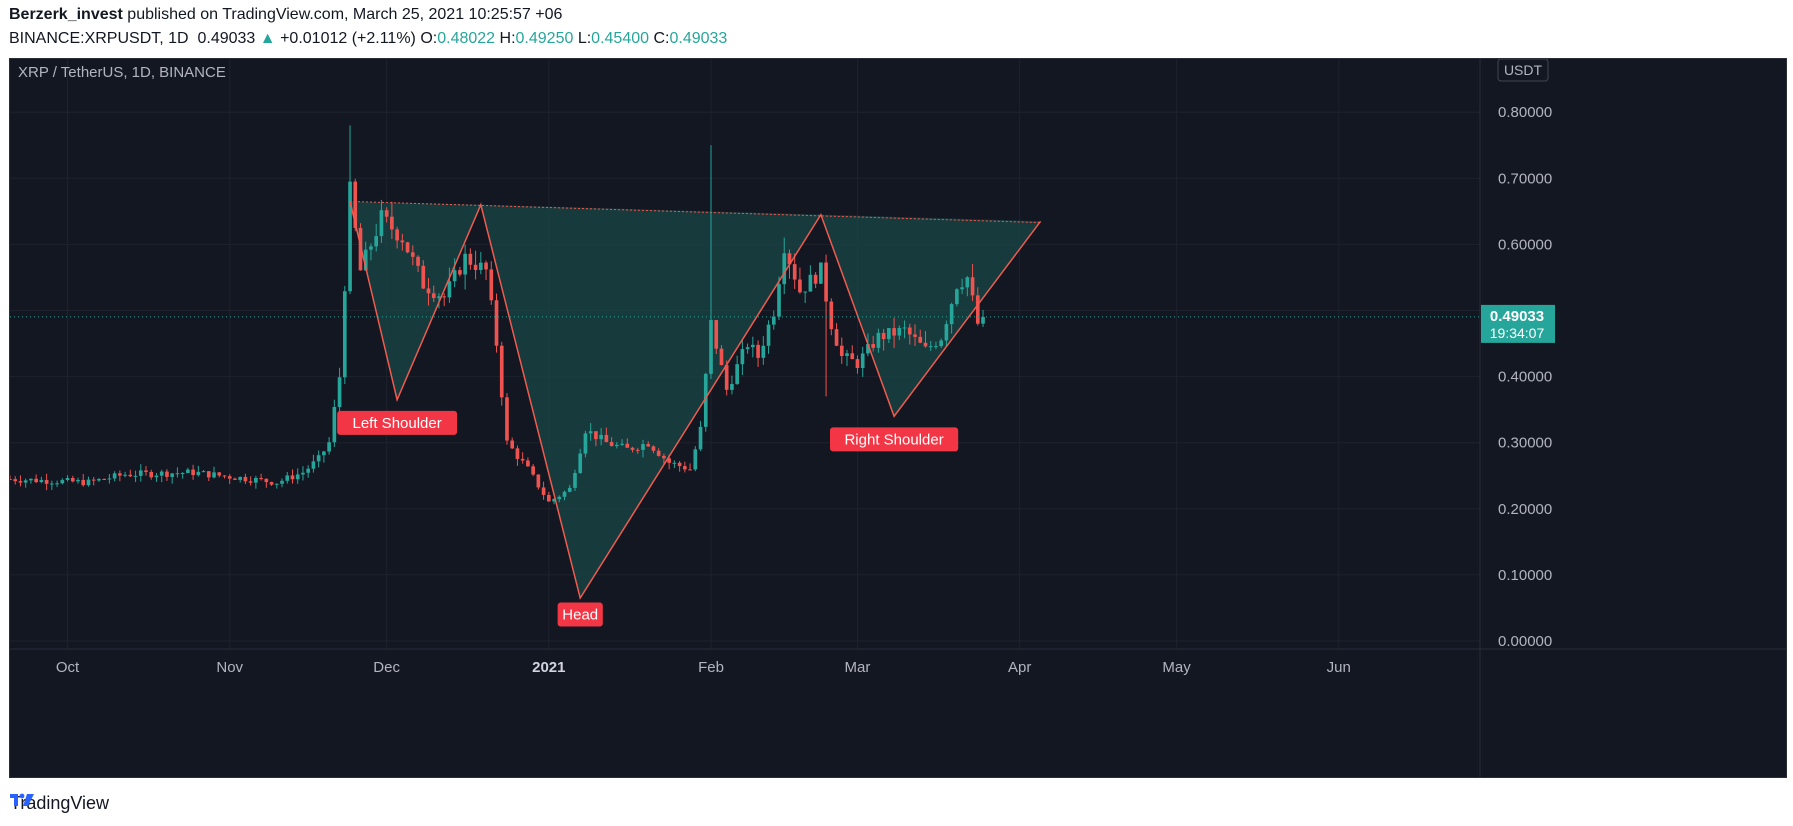  Describe the element at coordinates (348, 38) in the screenshot. I see `change-value: +0.01012 (+2.11%)` at that location.